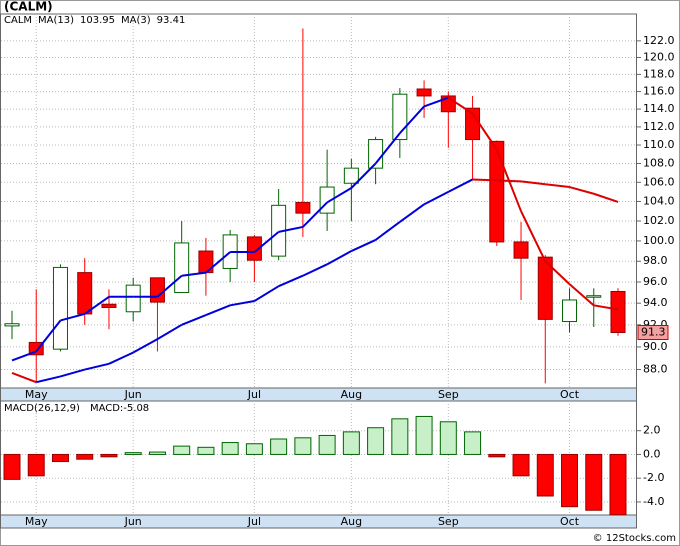 The height and width of the screenshot is (546, 680). What do you see at coordinates (659, 181) in the screenshot?
I see `y-tick-label: 106.0` at bounding box center [659, 181].